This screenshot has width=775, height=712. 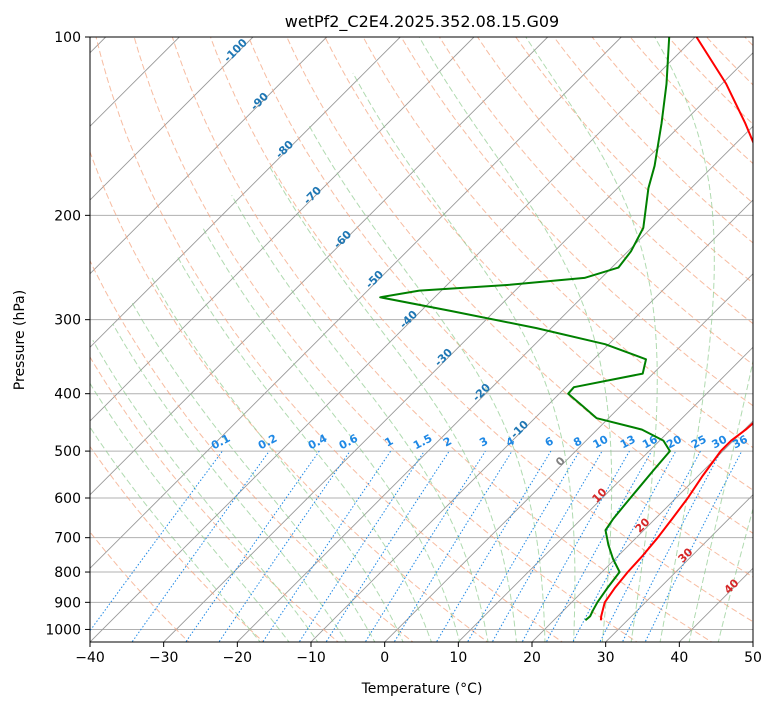 I want to click on x-tick-label: 10, so click(x=458, y=658).